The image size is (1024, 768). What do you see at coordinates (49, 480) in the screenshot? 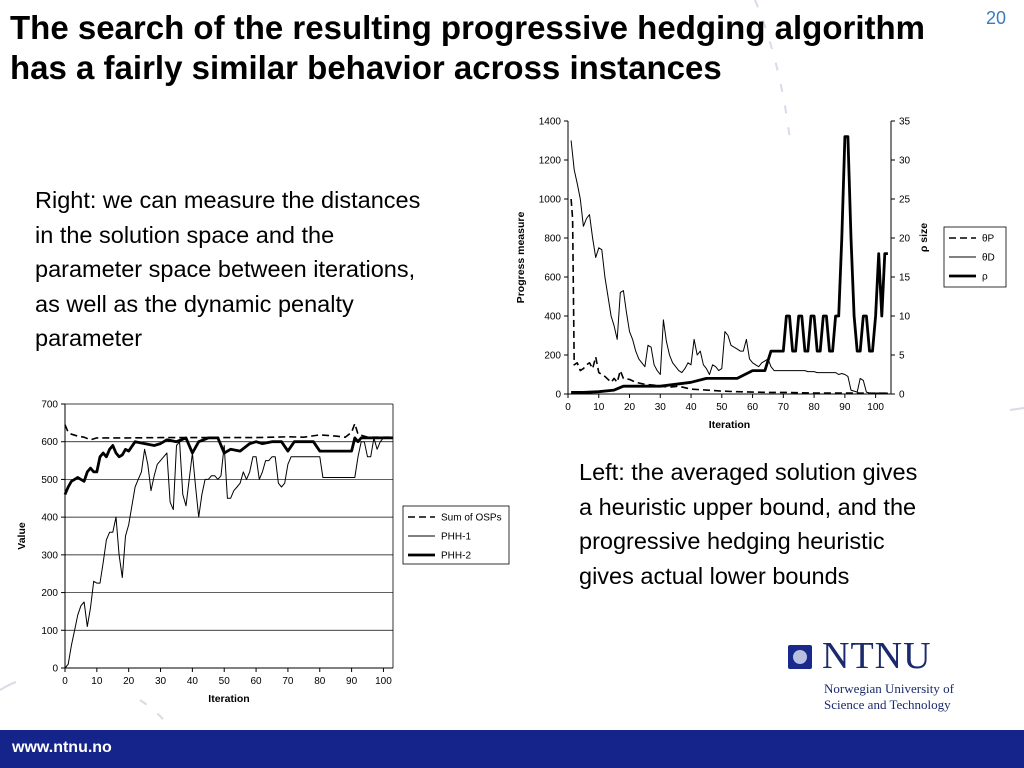
I see `y-tick-label: 500` at bounding box center [49, 480].